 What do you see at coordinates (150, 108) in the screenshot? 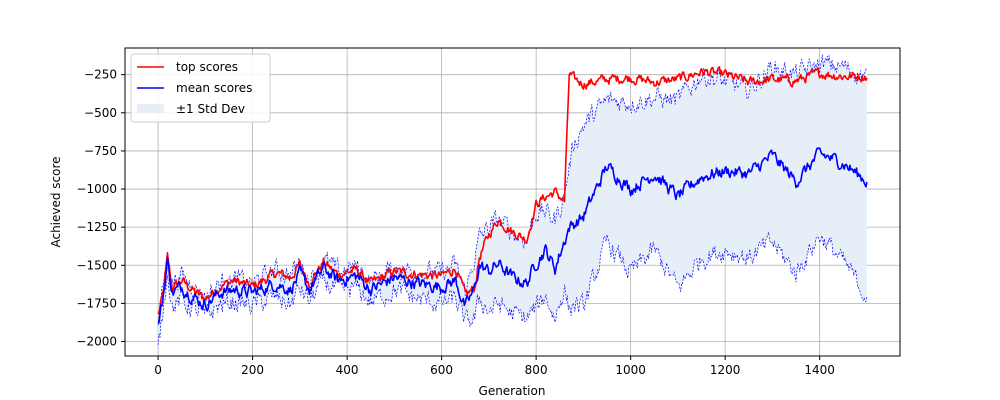
I see `legend-swatch` at bounding box center [150, 108].